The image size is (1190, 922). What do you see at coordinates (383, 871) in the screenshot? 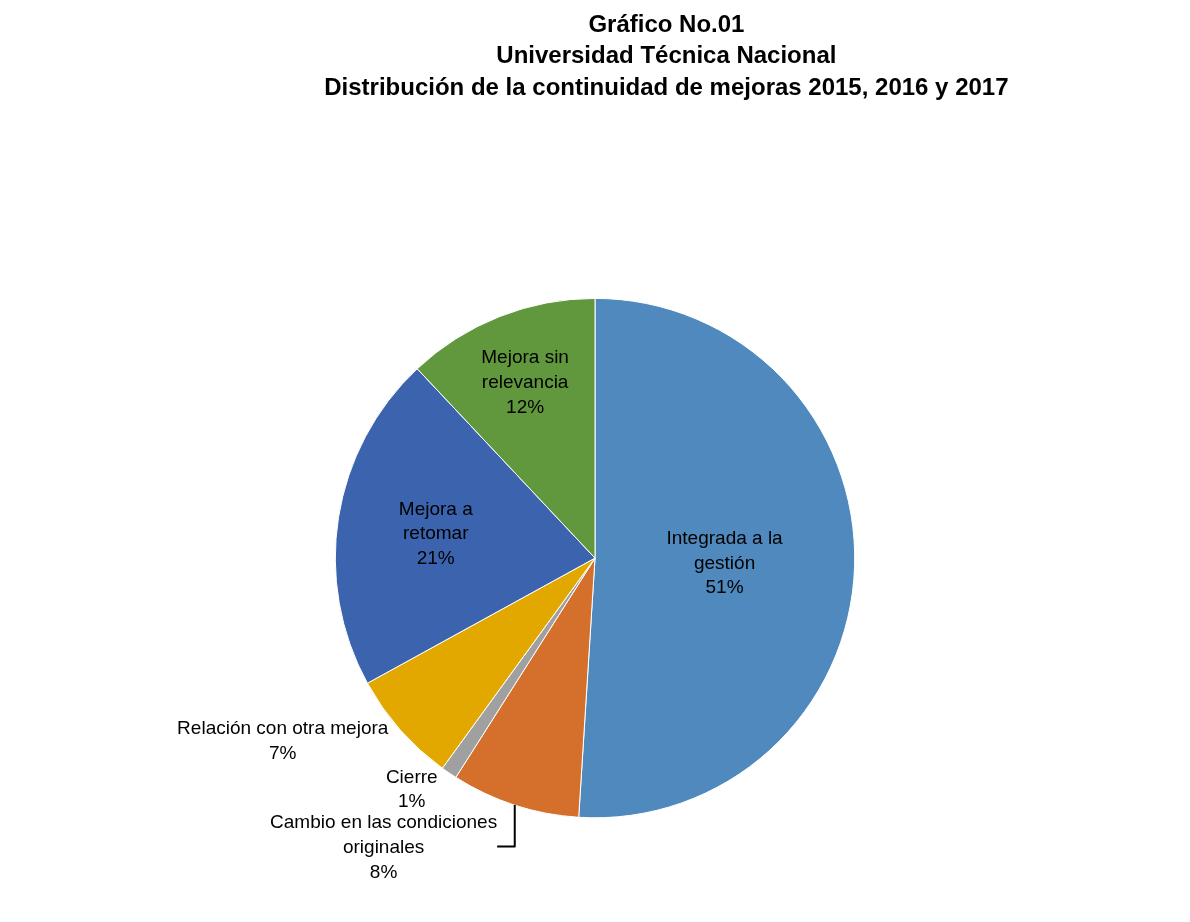
I see `data-label: 8%` at bounding box center [383, 871].